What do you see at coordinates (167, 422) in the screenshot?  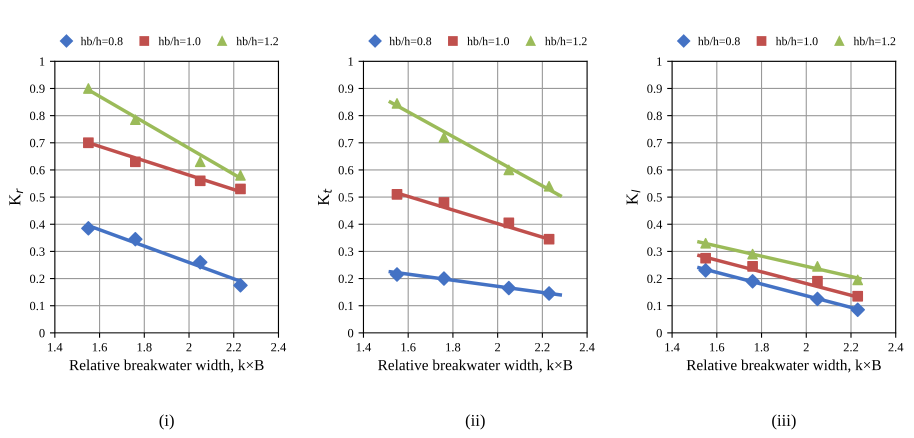 I see `text: (i)` at bounding box center [167, 422].